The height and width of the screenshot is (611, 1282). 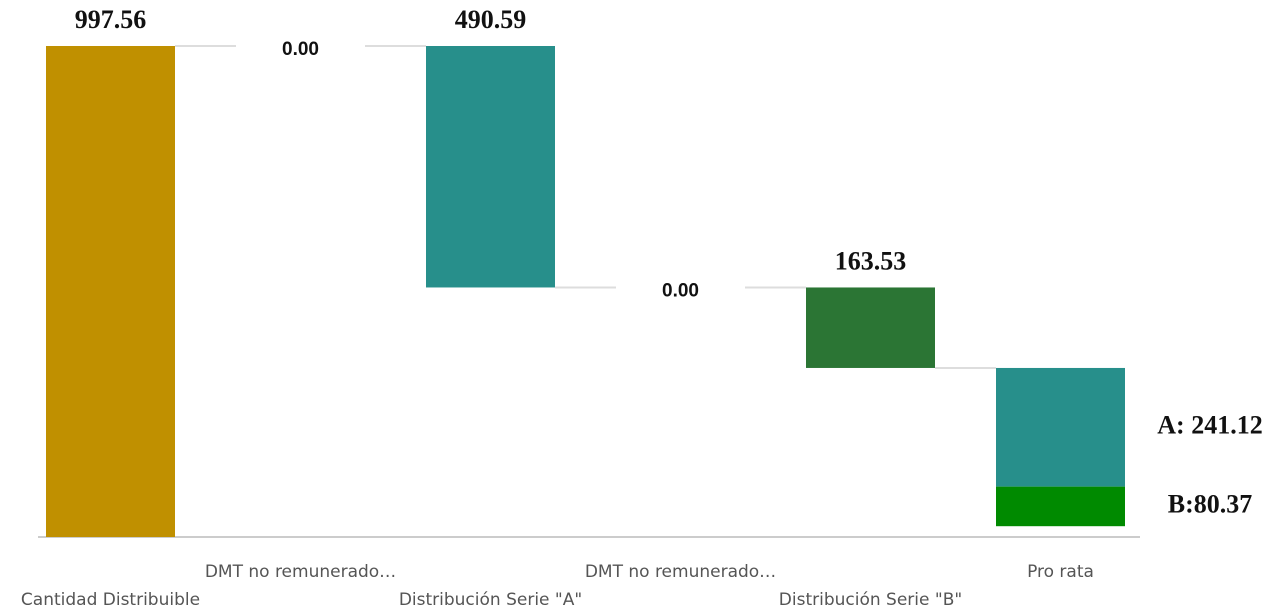 I want to click on value-label: A: 241.12, so click(x=1209, y=424).